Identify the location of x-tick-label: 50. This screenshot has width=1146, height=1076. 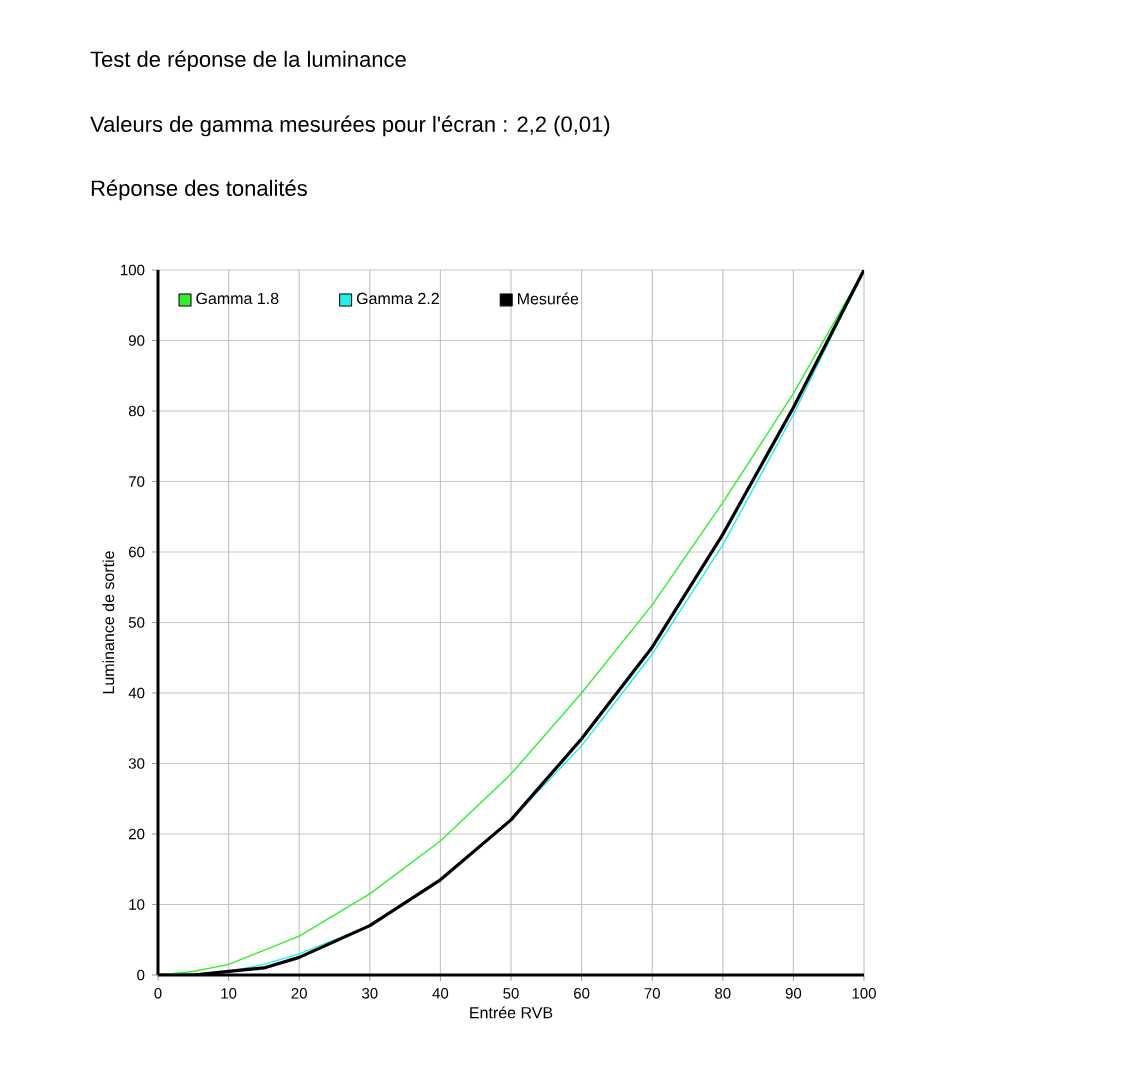
(511, 993).